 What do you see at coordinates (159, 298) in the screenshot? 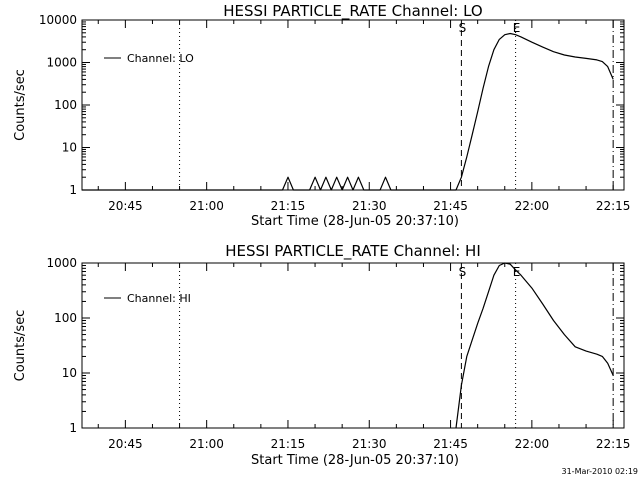
I see `legend-label: Channel: HI` at bounding box center [159, 298].